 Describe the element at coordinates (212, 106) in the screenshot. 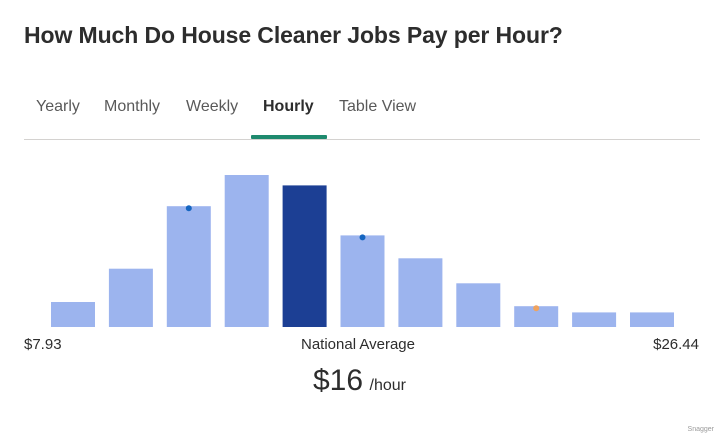

I see `tab-weekly: Weekly` at that location.